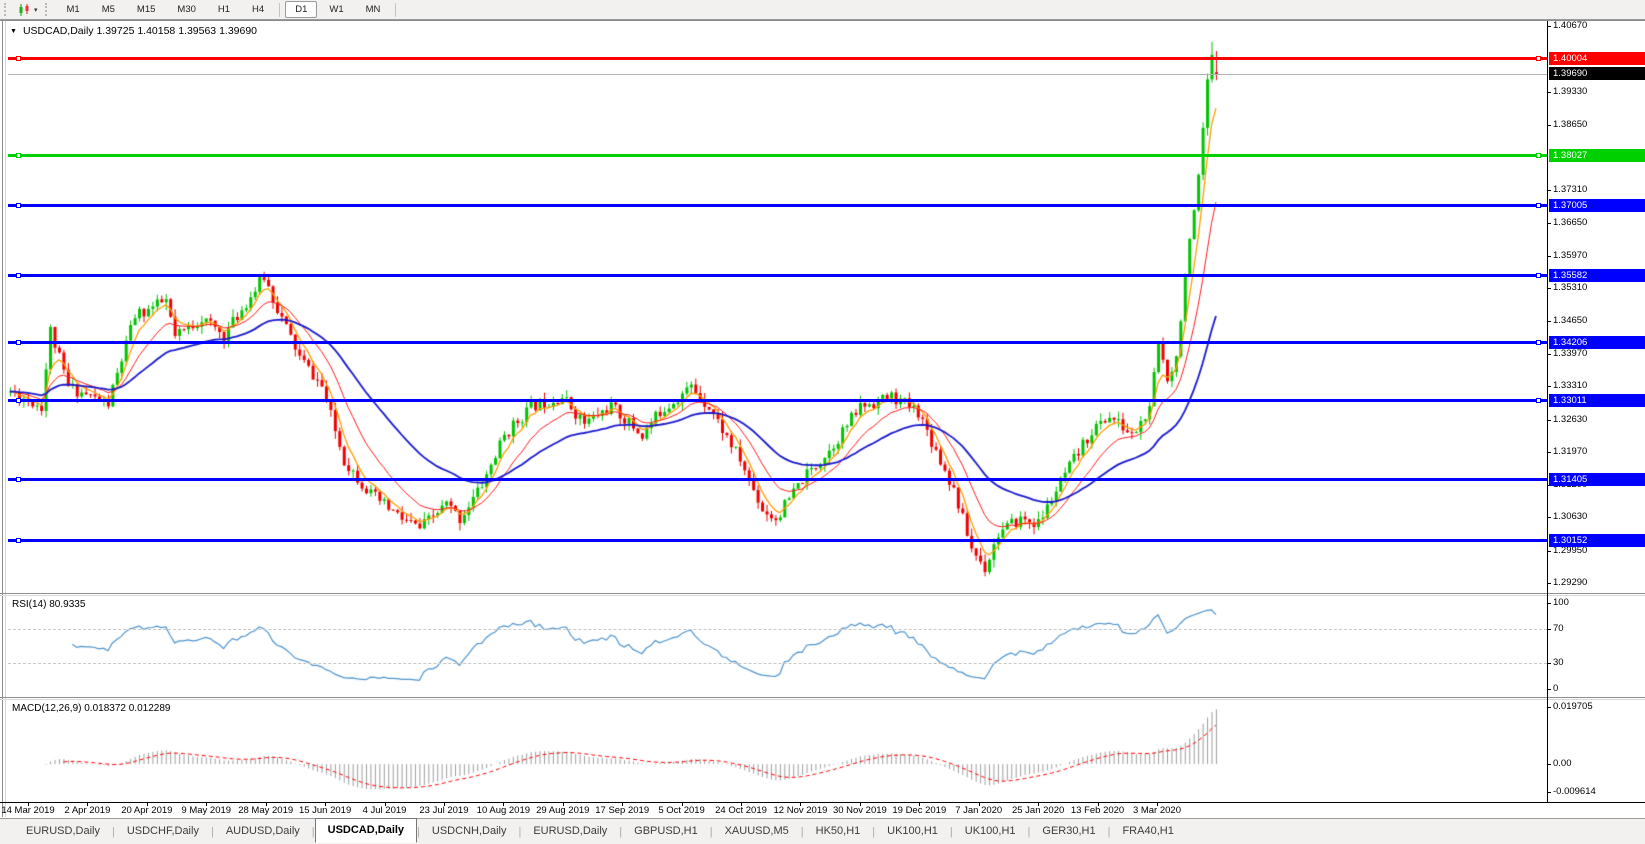  I want to click on price-tick-label: 1.39330, so click(1570, 91).